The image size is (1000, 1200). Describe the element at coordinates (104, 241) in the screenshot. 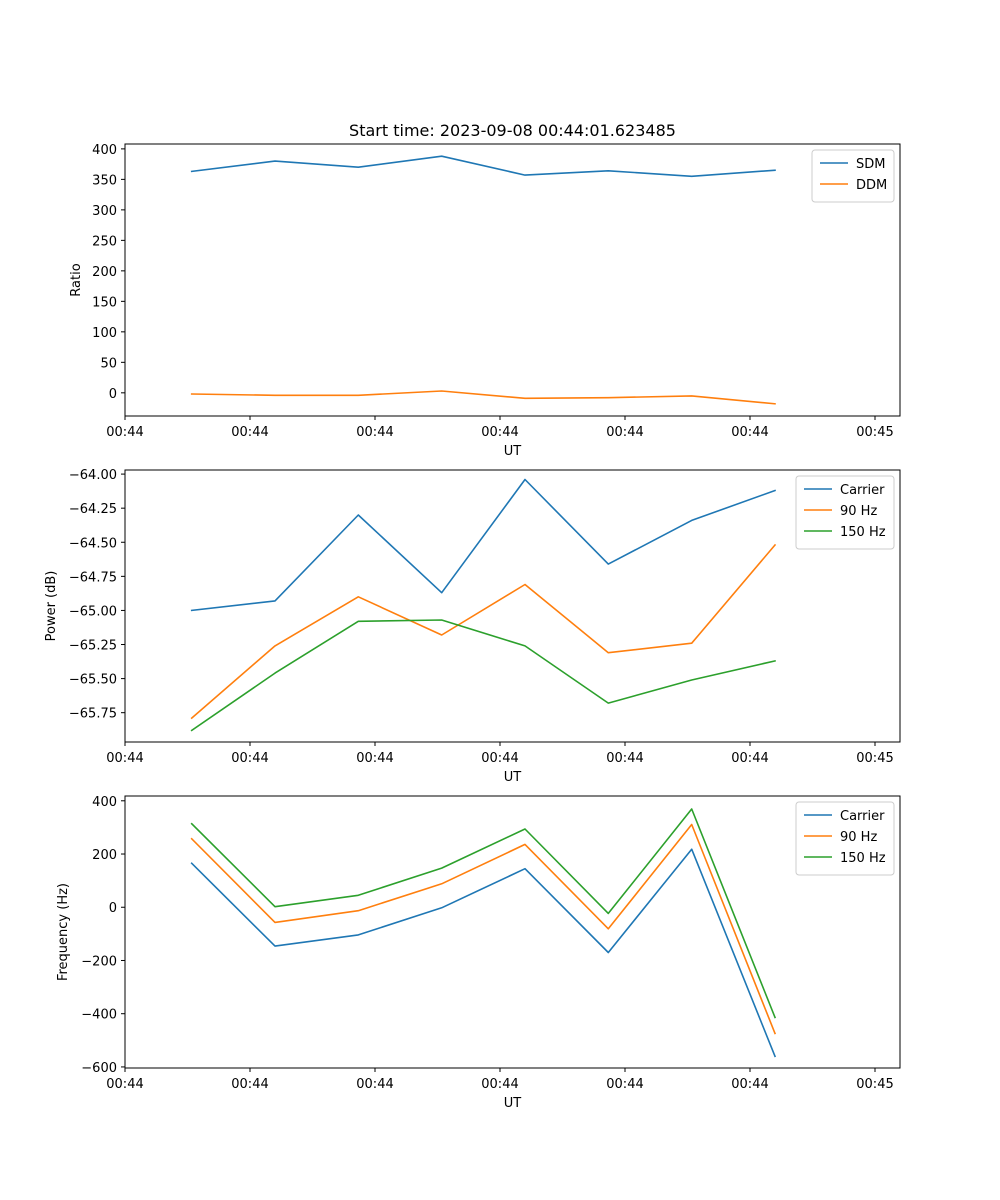

I see `y-tick-label: 250` at that location.